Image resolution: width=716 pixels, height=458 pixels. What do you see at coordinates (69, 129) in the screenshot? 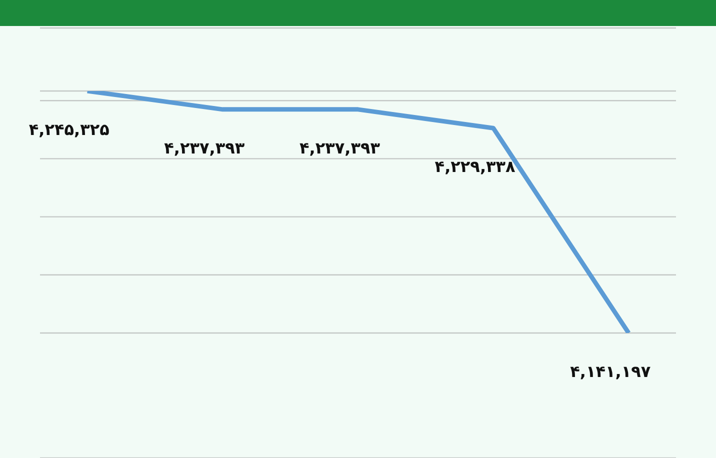
I see `data-label: ۴,۲۴۵,۳۲۵` at bounding box center [69, 129].